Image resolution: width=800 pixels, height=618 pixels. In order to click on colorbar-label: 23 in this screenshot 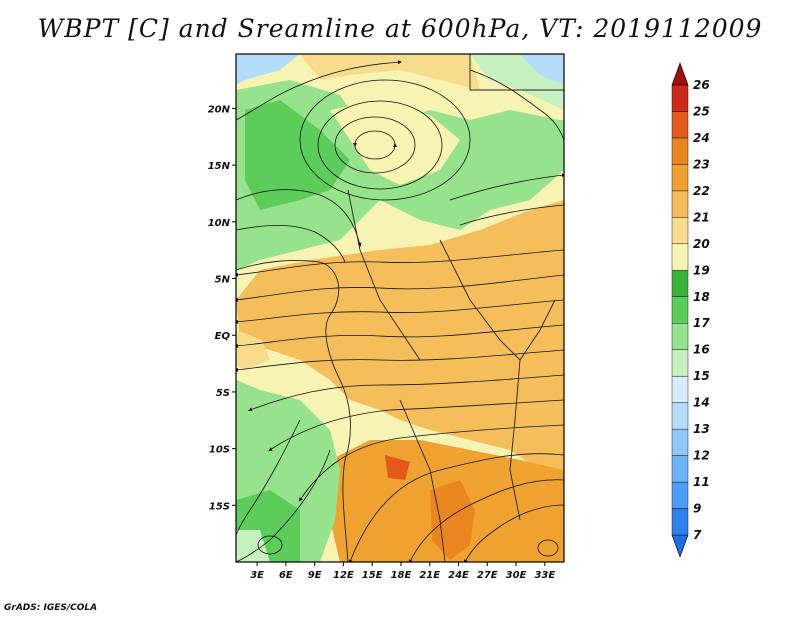, I will do `click(701, 164)`.